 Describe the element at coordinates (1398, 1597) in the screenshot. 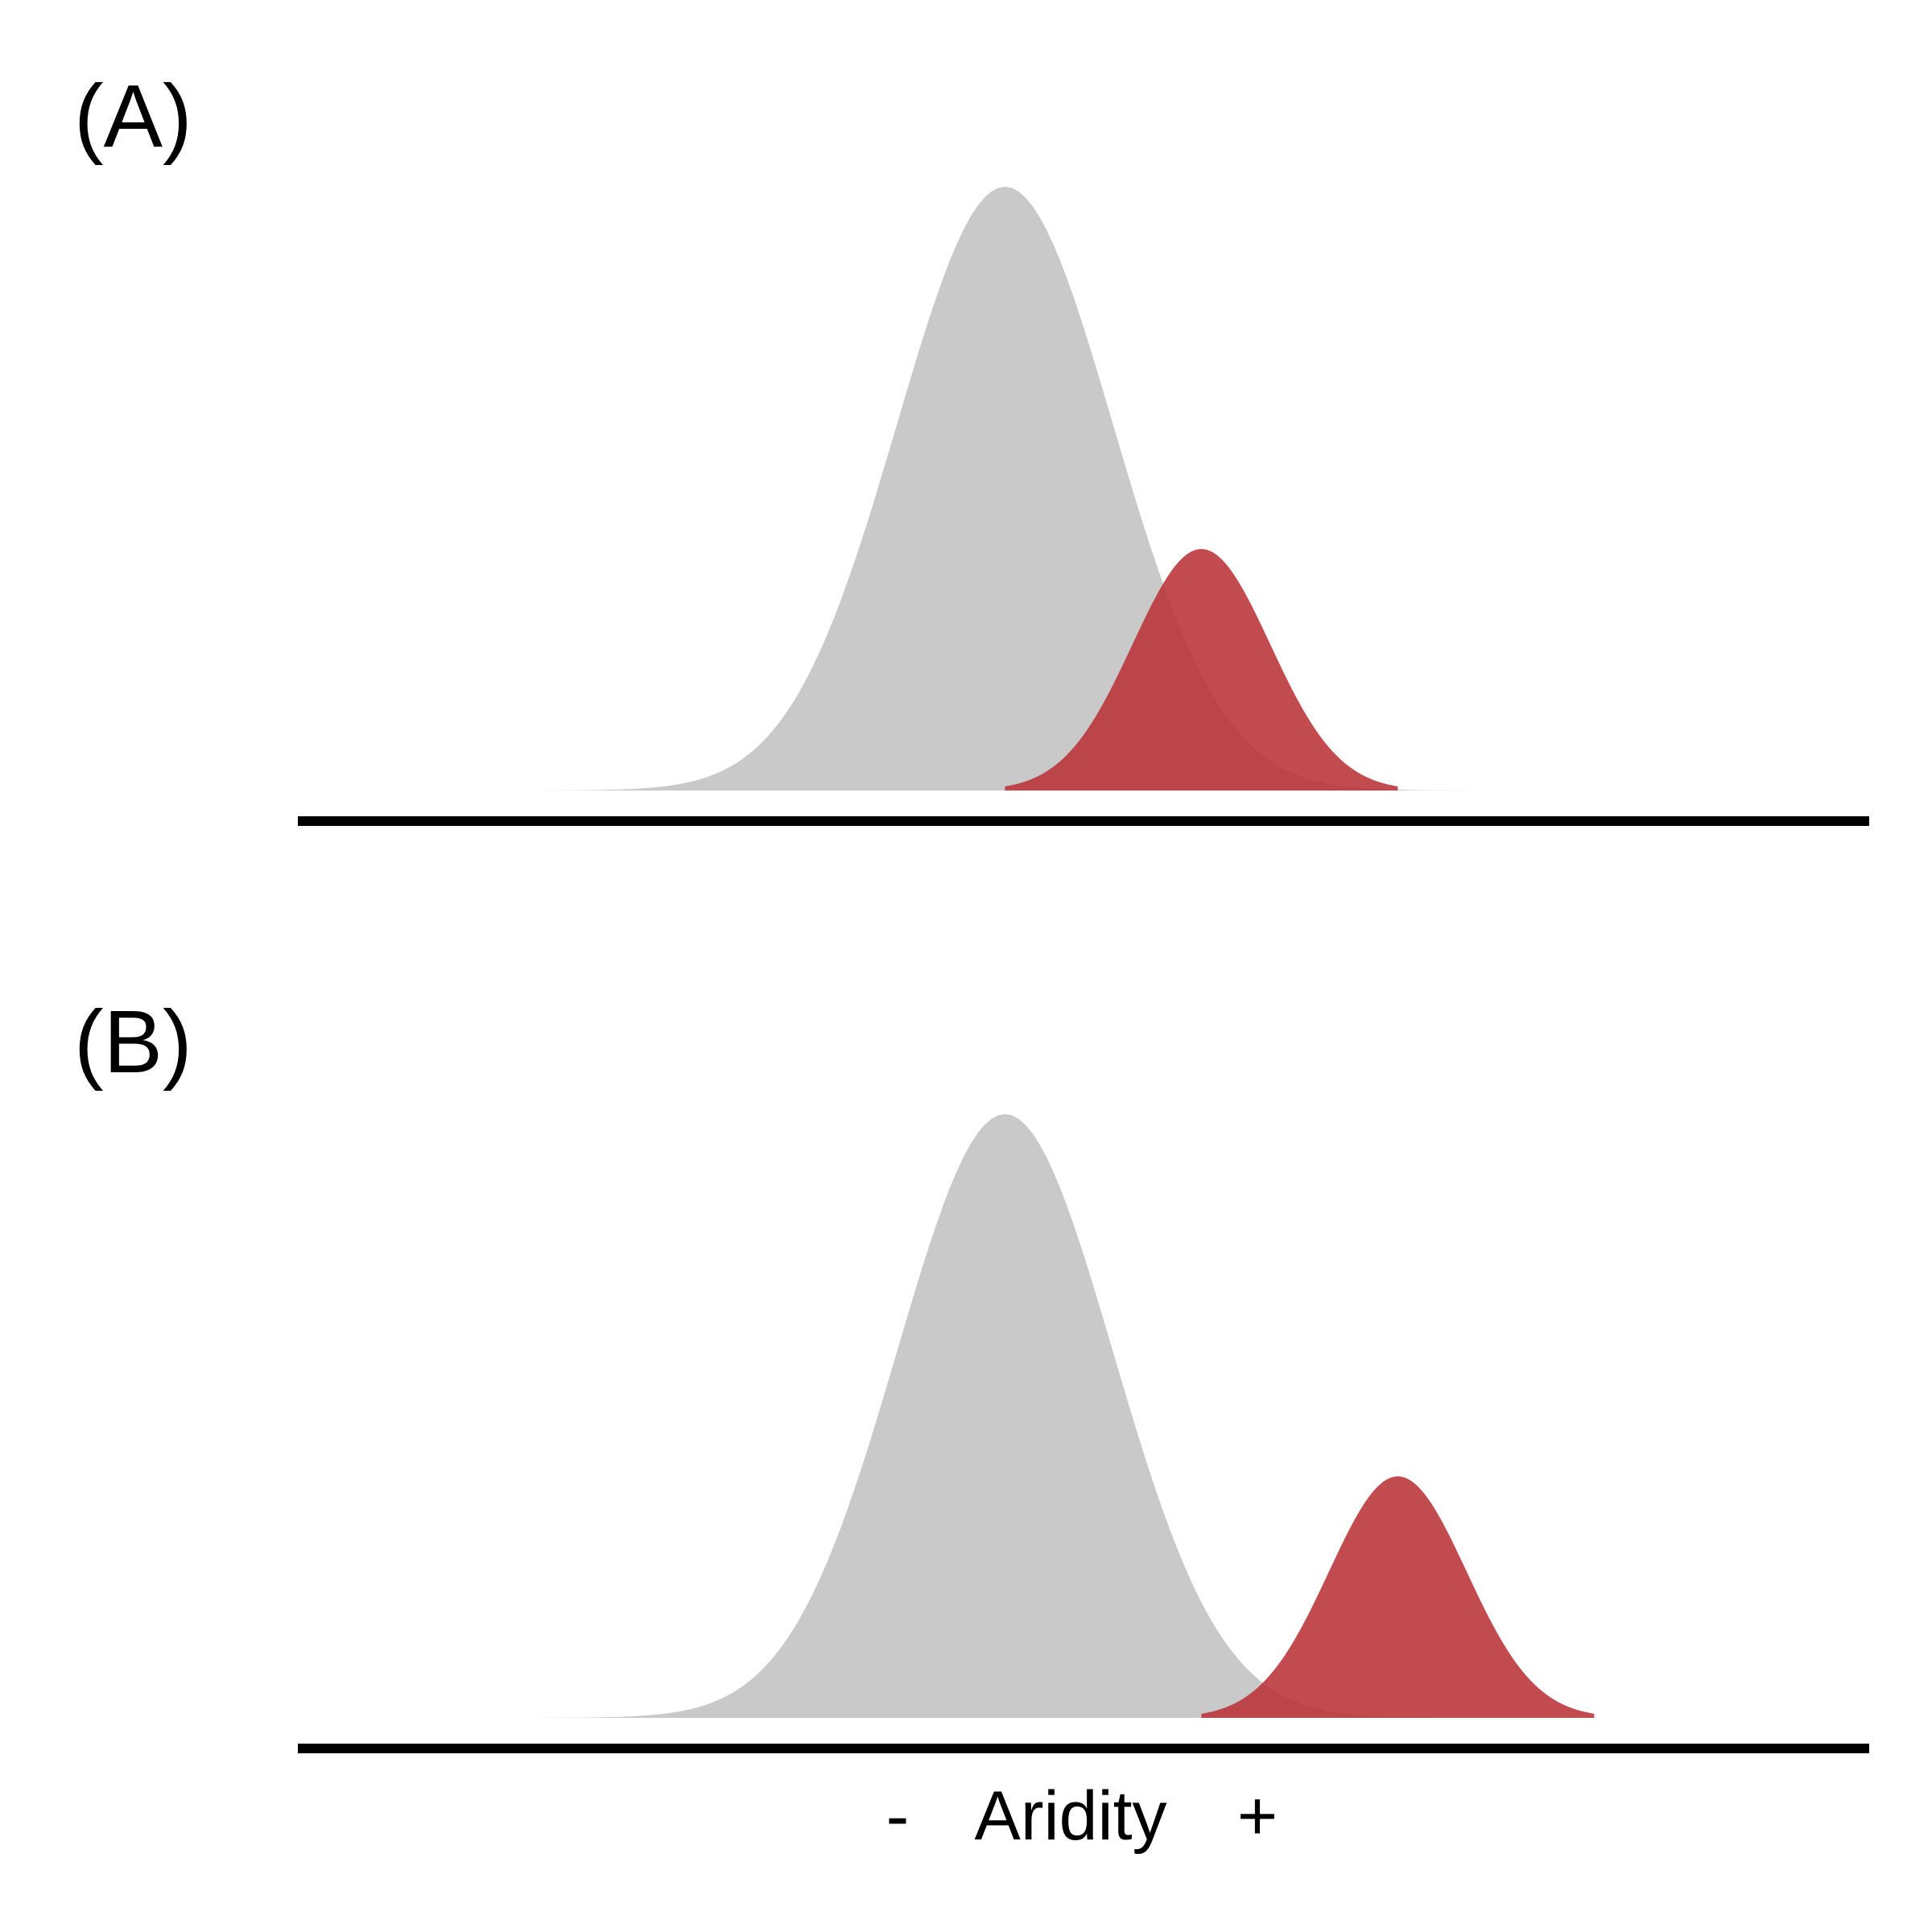

I see `panel-b-focal-distribution` at that location.